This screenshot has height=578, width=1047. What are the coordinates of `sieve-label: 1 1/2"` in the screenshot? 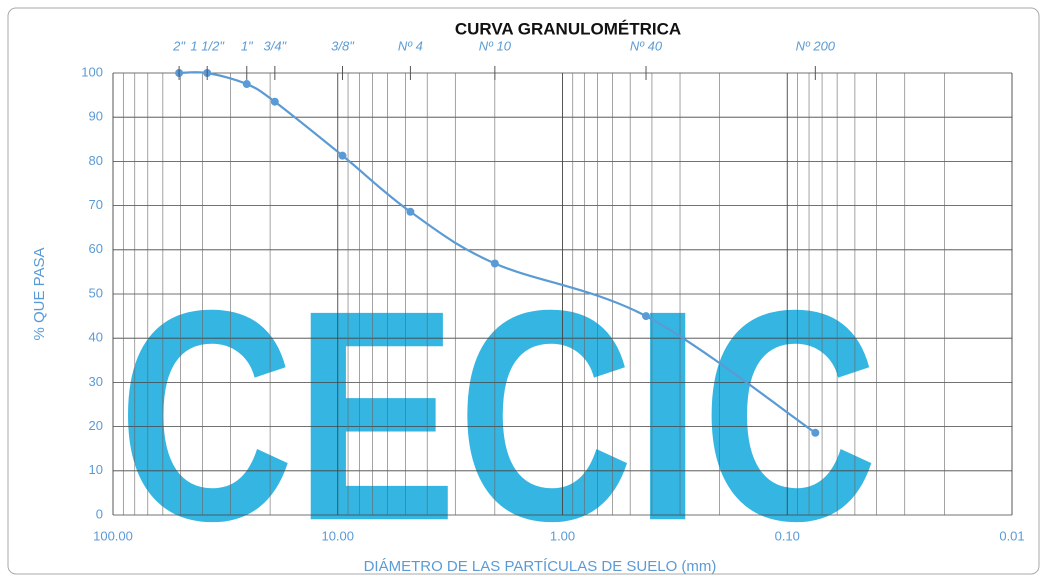 It's located at (207, 45).